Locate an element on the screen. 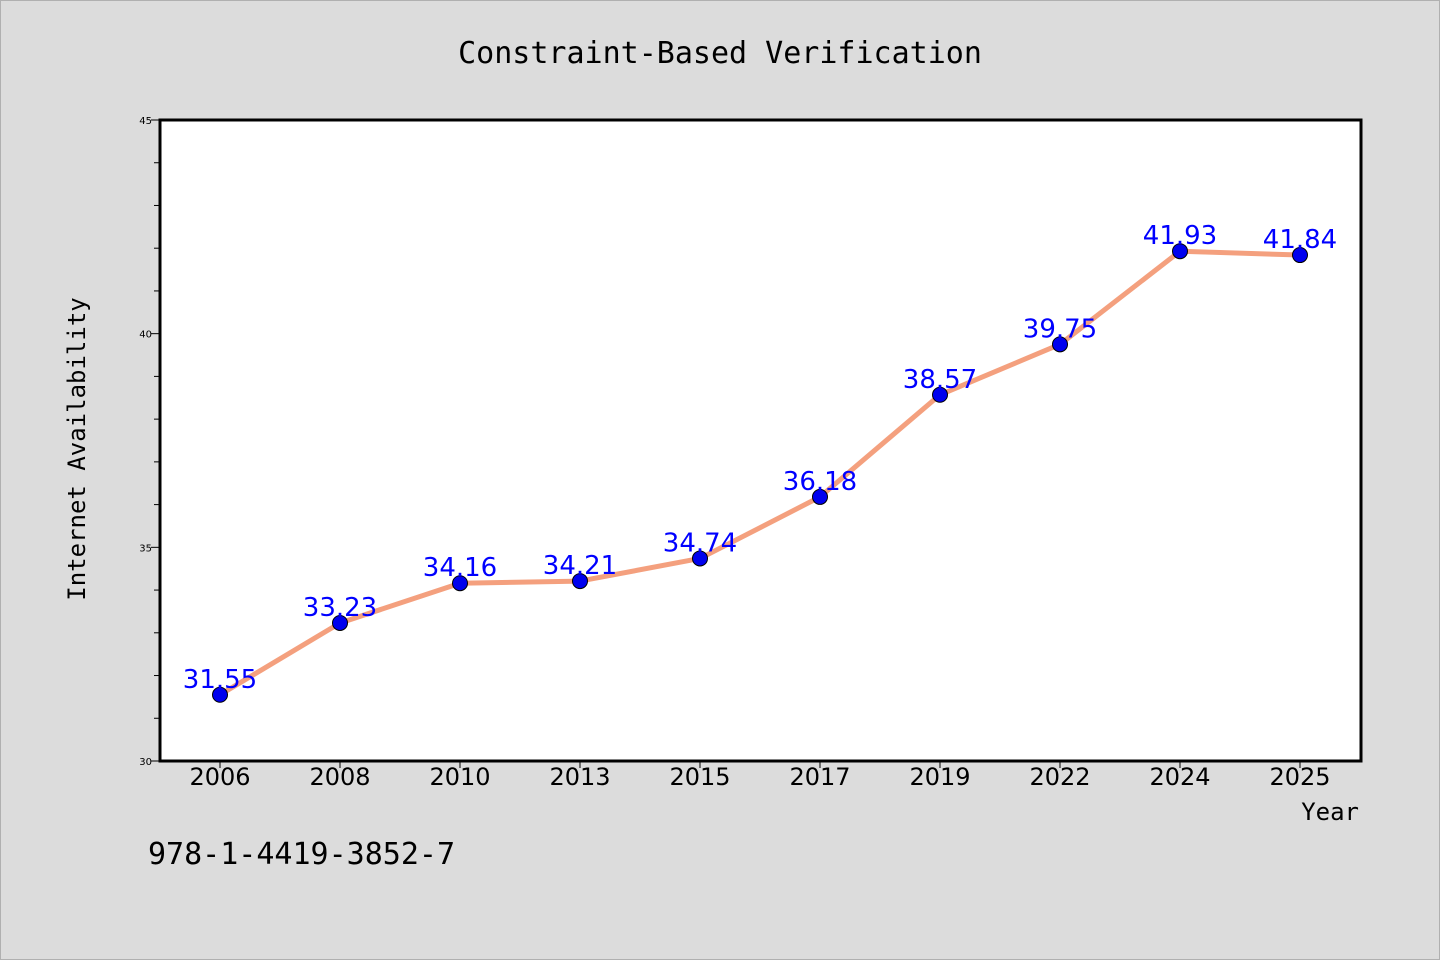  data-label: 36.18 is located at coordinates (820, 482).